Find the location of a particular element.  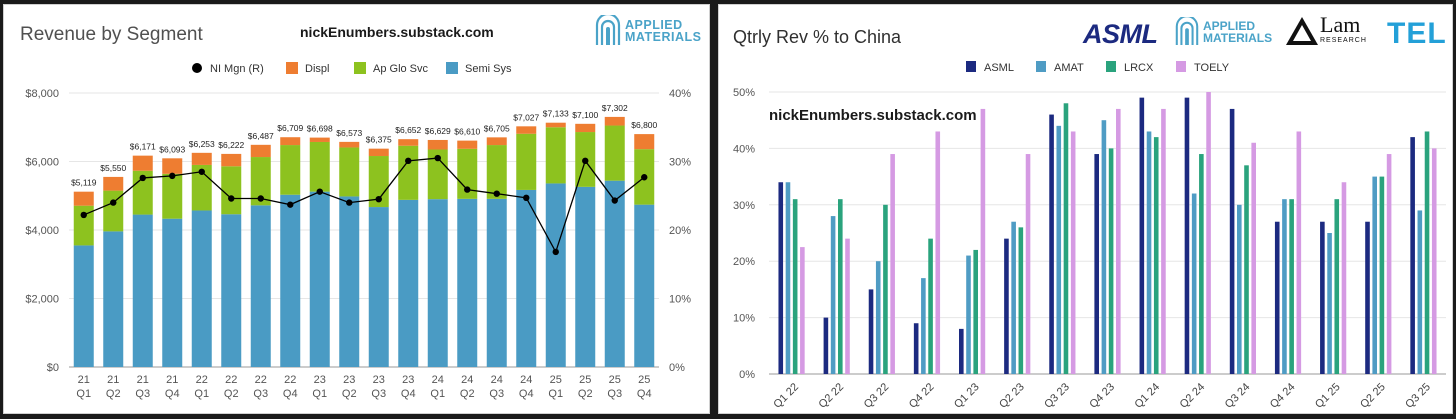

ni-margin-line is located at coordinates (364, 205).